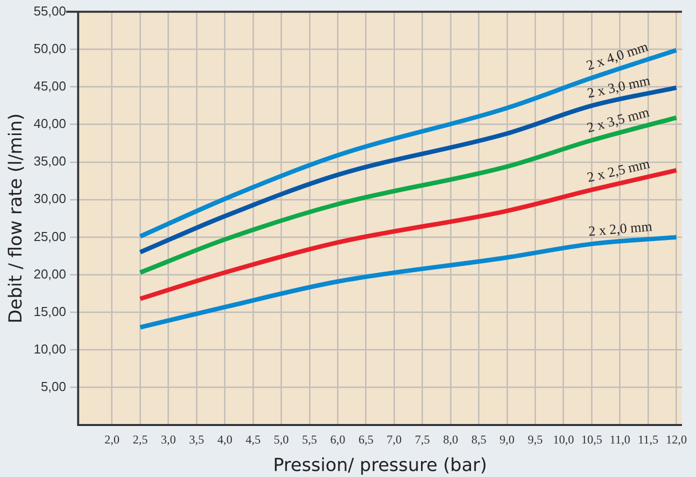  Describe the element at coordinates (380, 465) in the screenshot. I see `x-axis-title: Pression/ pressure (bar)` at that location.